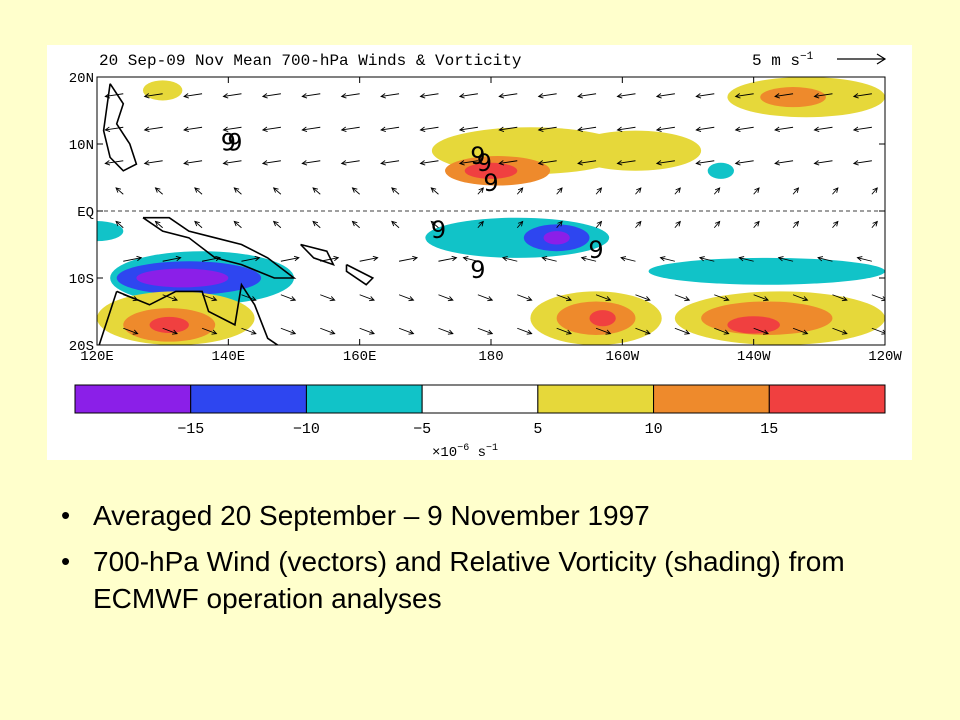 The height and width of the screenshot is (720, 960). Describe the element at coordinates (769, 429) in the screenshot. I see `colorbar-tick-label: 15` at that location.